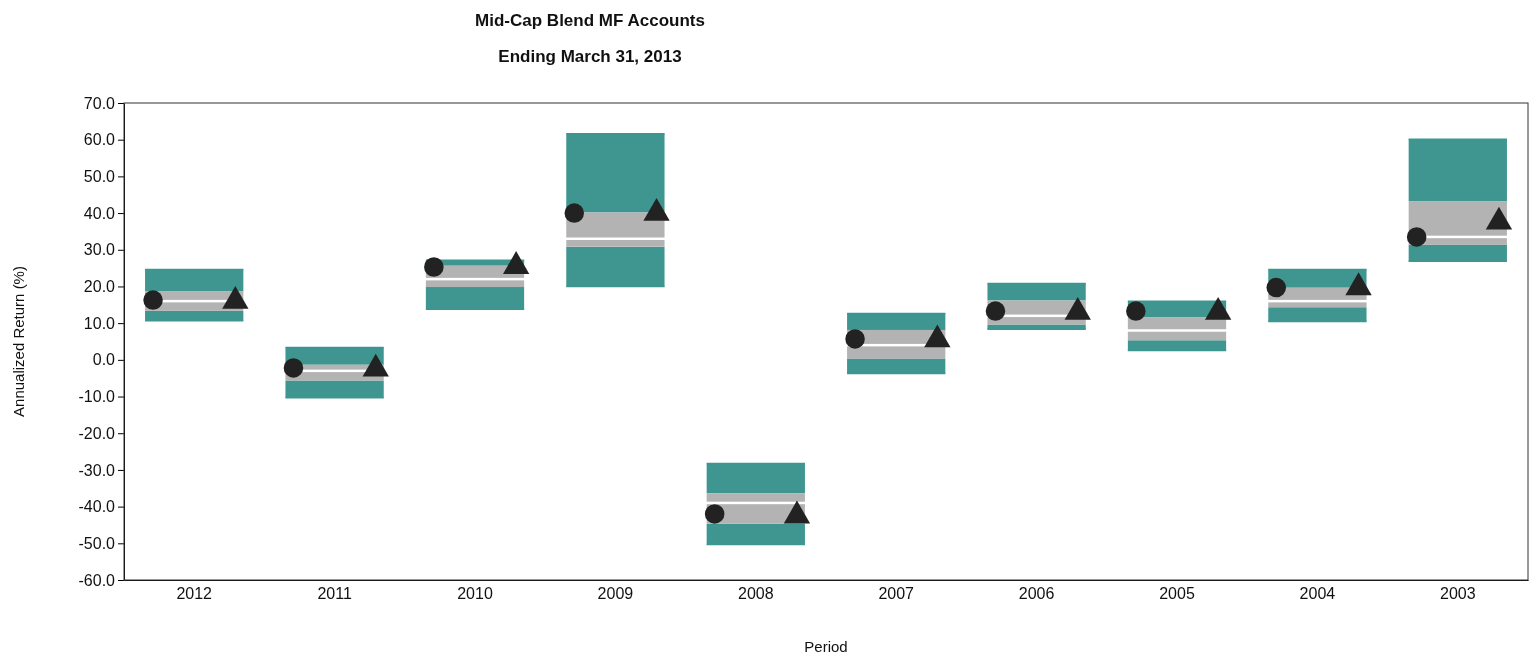  What do you see at coordinates (104, 360) in the screenshot?
I see `y-tick-label: 0.0` at bounding box center [104, 360].